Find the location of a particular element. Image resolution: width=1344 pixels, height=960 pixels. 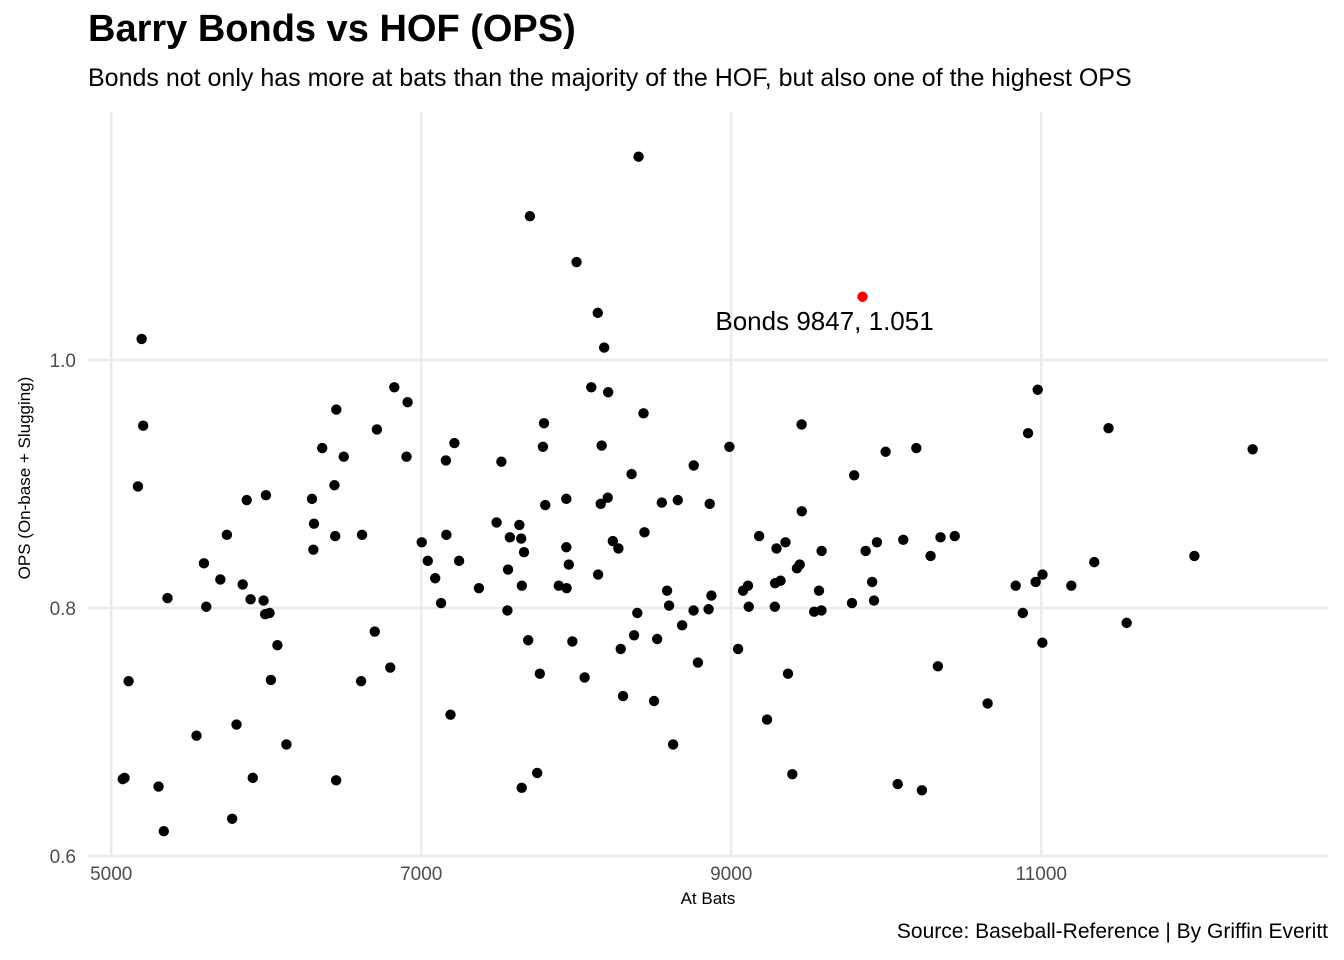

y-axis-title: OPS (On-base + Slugging) is located at coordinates (24, 478).